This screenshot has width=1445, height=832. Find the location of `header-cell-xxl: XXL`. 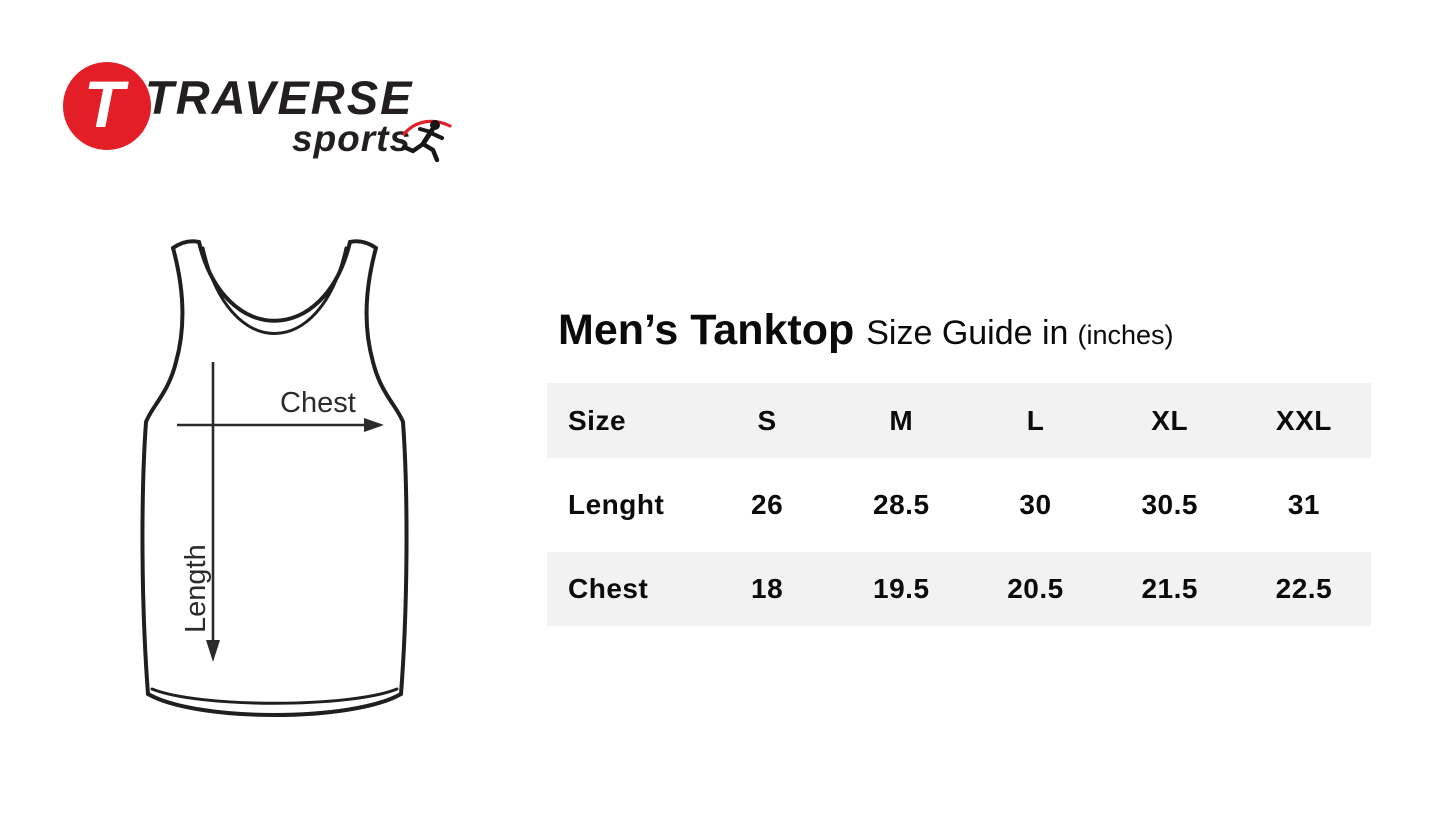

header-cell-xxl: XXL is located at coordinates (1303, 420).